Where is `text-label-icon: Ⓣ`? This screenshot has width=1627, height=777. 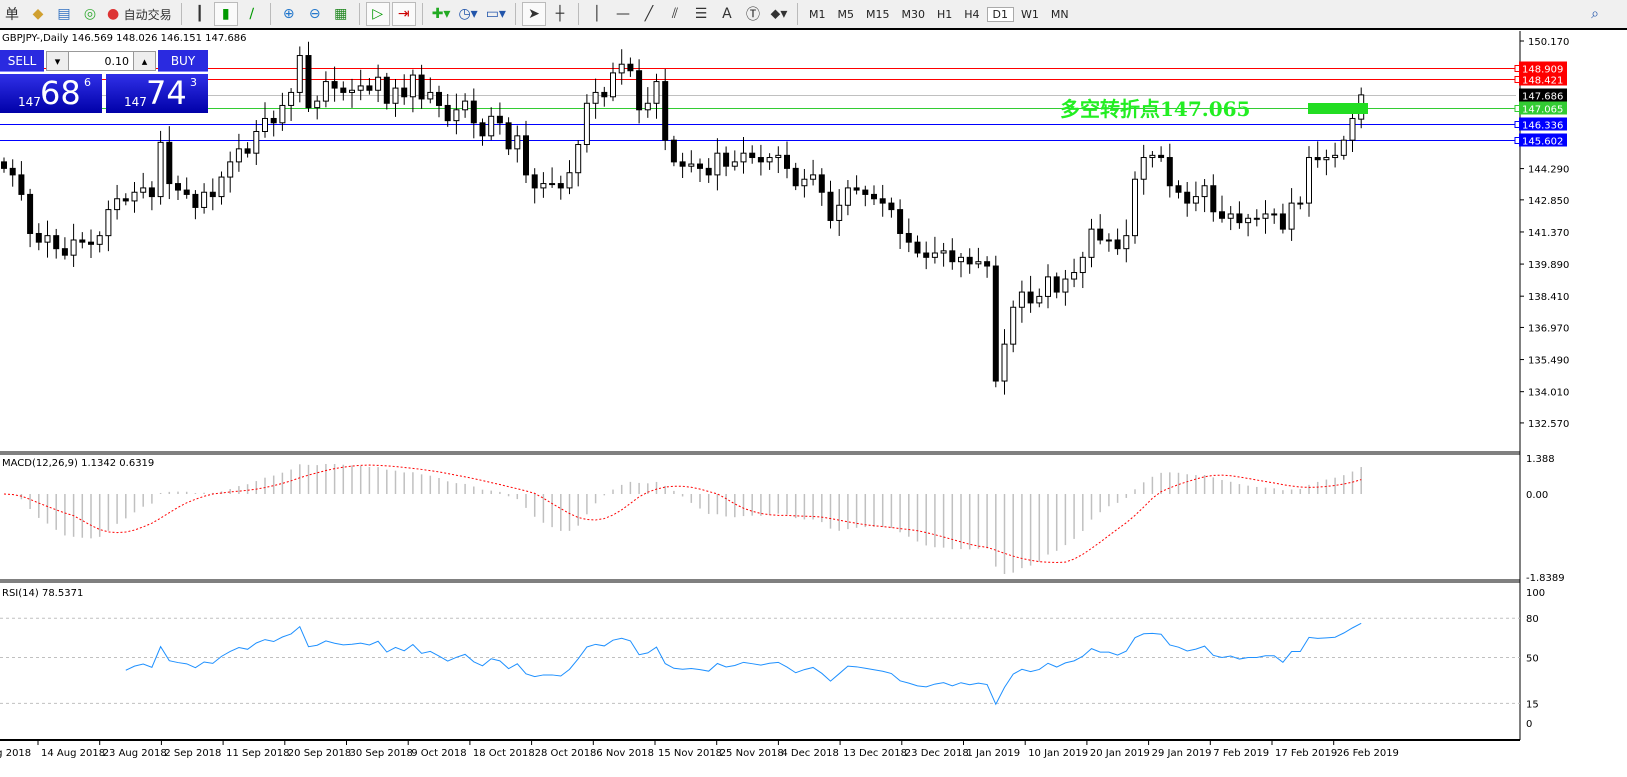 text-label-icon: Ⓣ is located at coordinates (752, 15).